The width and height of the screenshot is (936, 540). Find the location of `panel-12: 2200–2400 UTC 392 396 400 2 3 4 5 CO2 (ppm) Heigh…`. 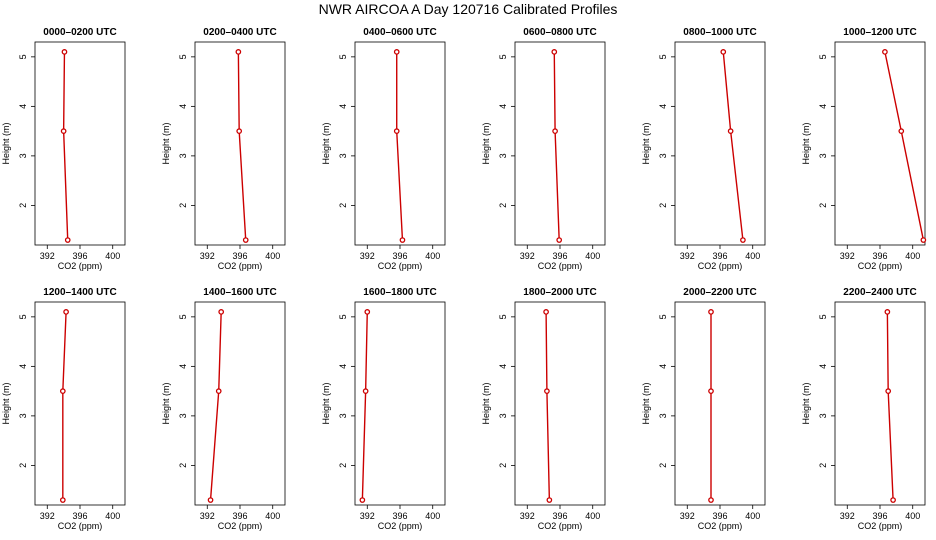

panel-12: 2200–2400 UTC 392 396 400 2 3 4 5 CO2 (ppm) Heigh… is located at coordinates (863, 409).